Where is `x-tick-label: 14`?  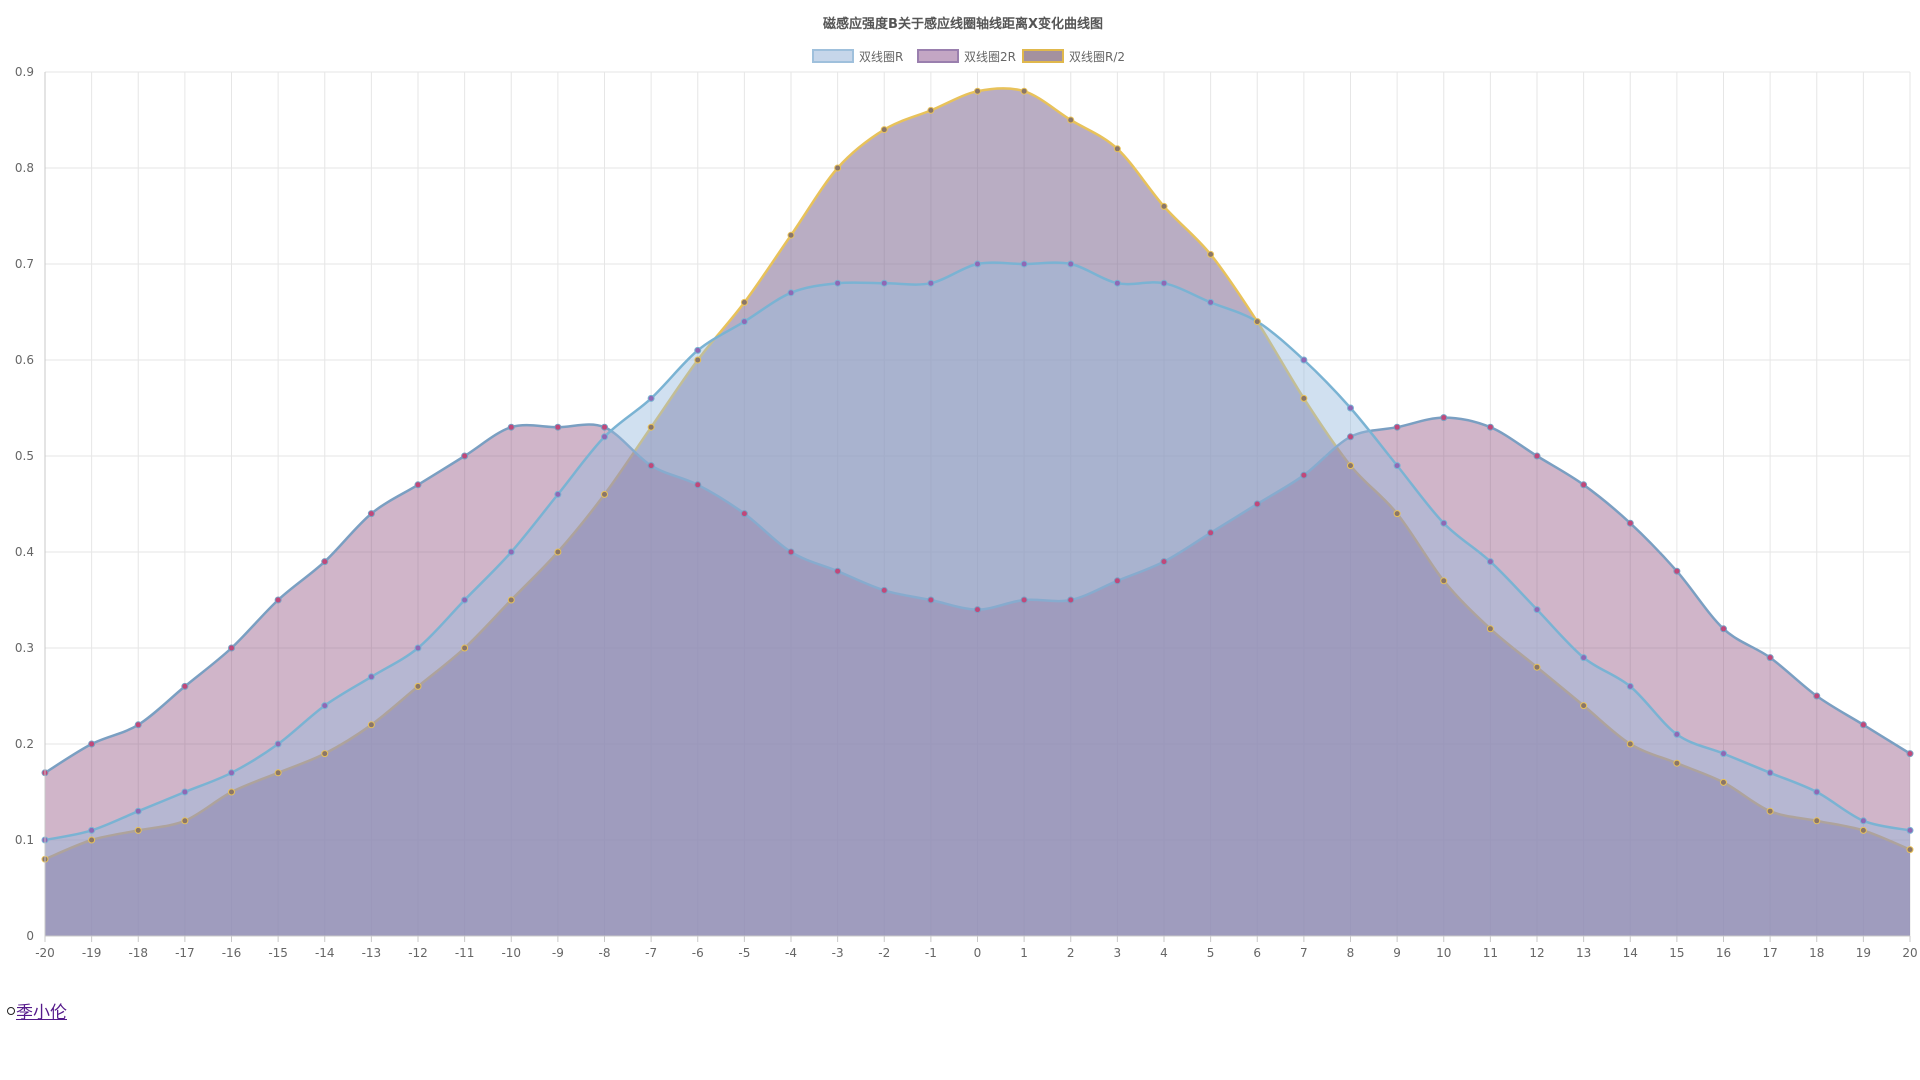 x-tick-label: 14 is located at coordinates (1630, 953).